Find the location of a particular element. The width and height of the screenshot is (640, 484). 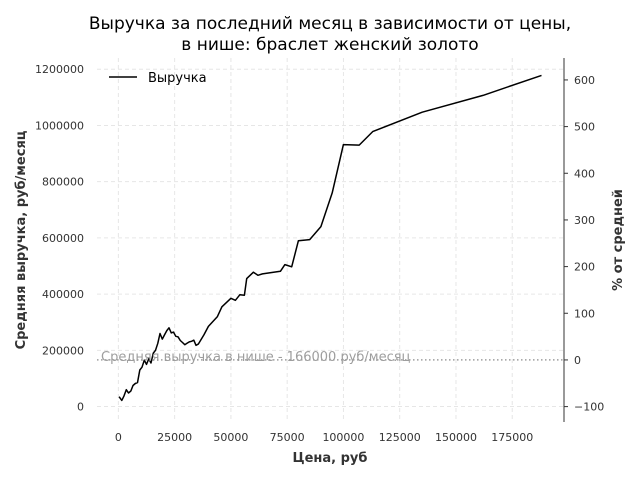

y2-tick-label-0: −100 is located at coordinates (589, 407).